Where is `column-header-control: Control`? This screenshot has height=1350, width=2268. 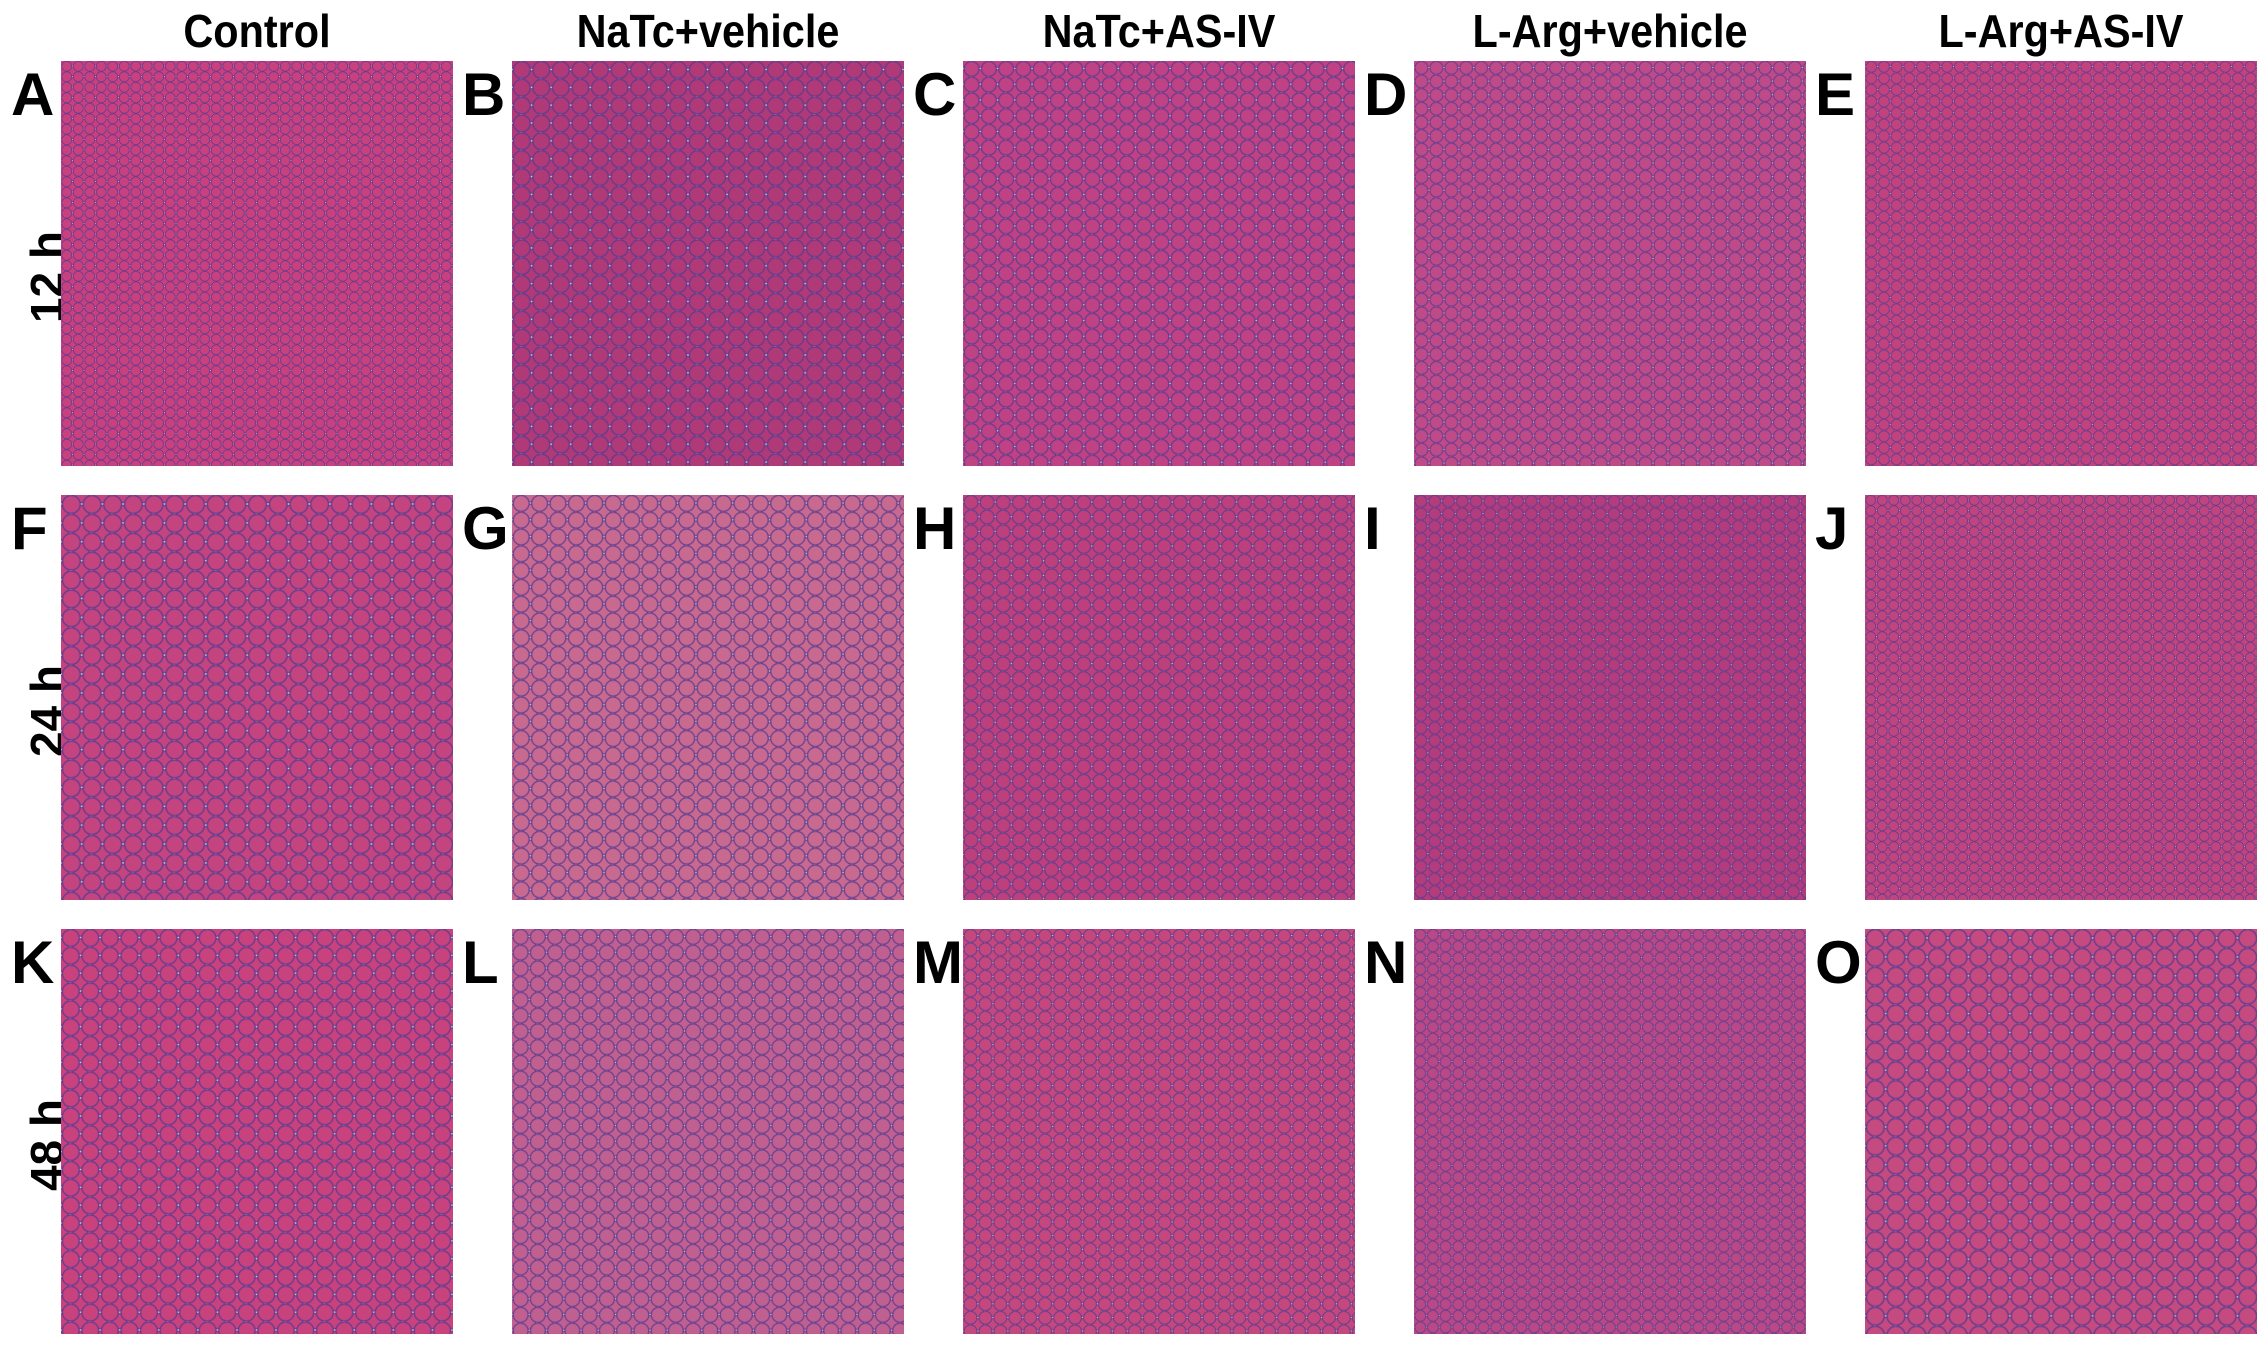
column-header-control: Control is located at coordinates (257, 31).